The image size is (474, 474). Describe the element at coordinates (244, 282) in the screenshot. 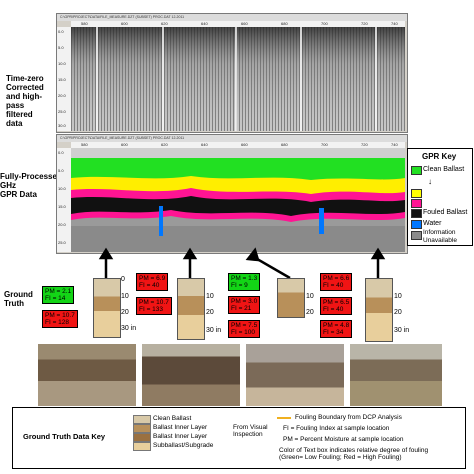

I see `sample-box-3a: PM = 1.3 FI = 9` at that location.